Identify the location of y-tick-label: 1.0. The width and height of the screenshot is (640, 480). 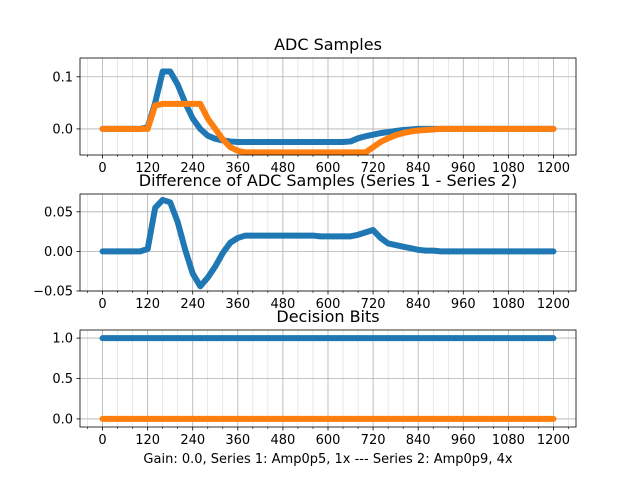
(62, 339).